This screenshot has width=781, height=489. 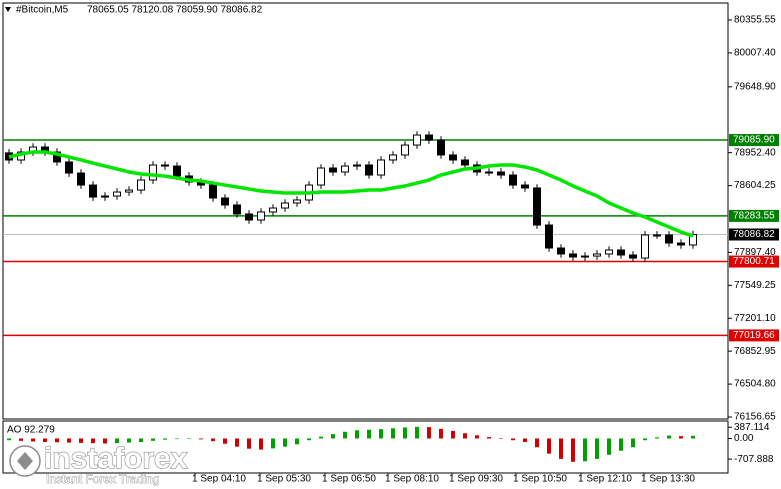 What do you see at coordinates (744, 438) in the screenshot?
I see `y-tick-label: 0.00` at bounding box center [744, 438].